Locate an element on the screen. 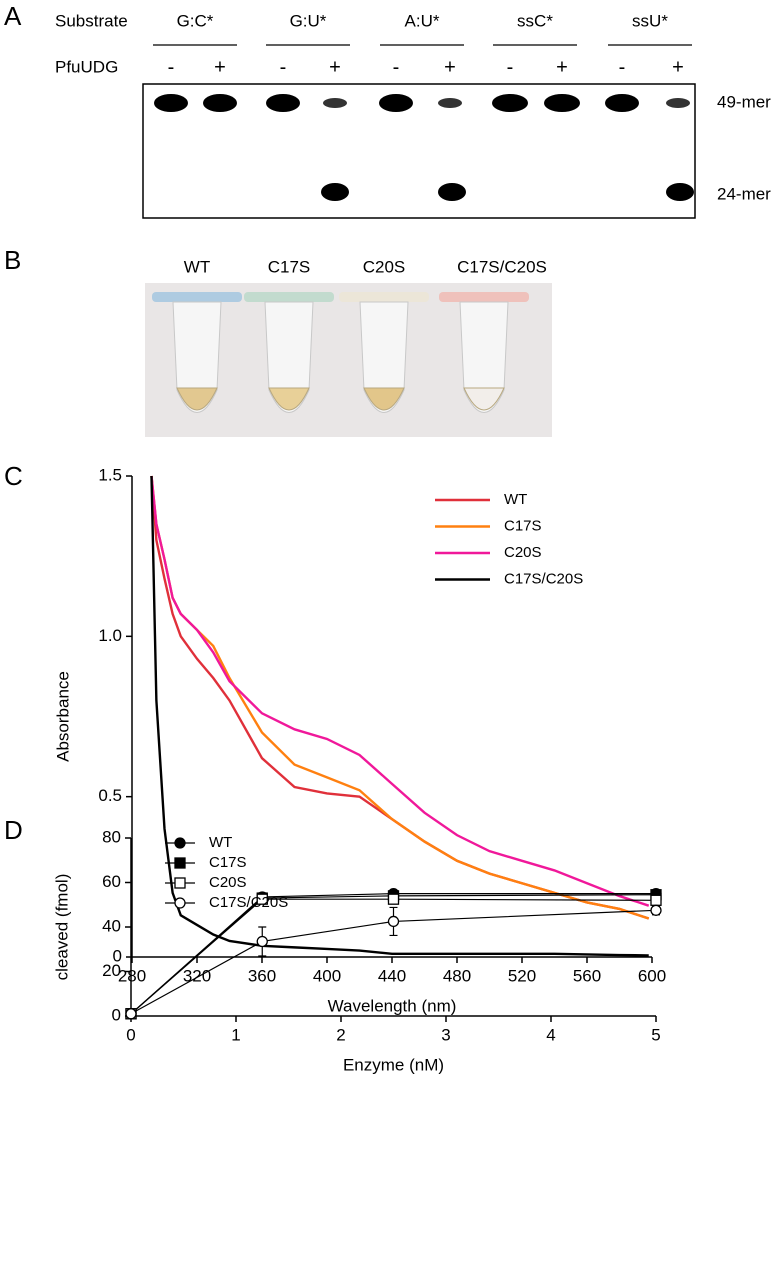  substrate-label: ssU* is located at coordinates (650, 20).